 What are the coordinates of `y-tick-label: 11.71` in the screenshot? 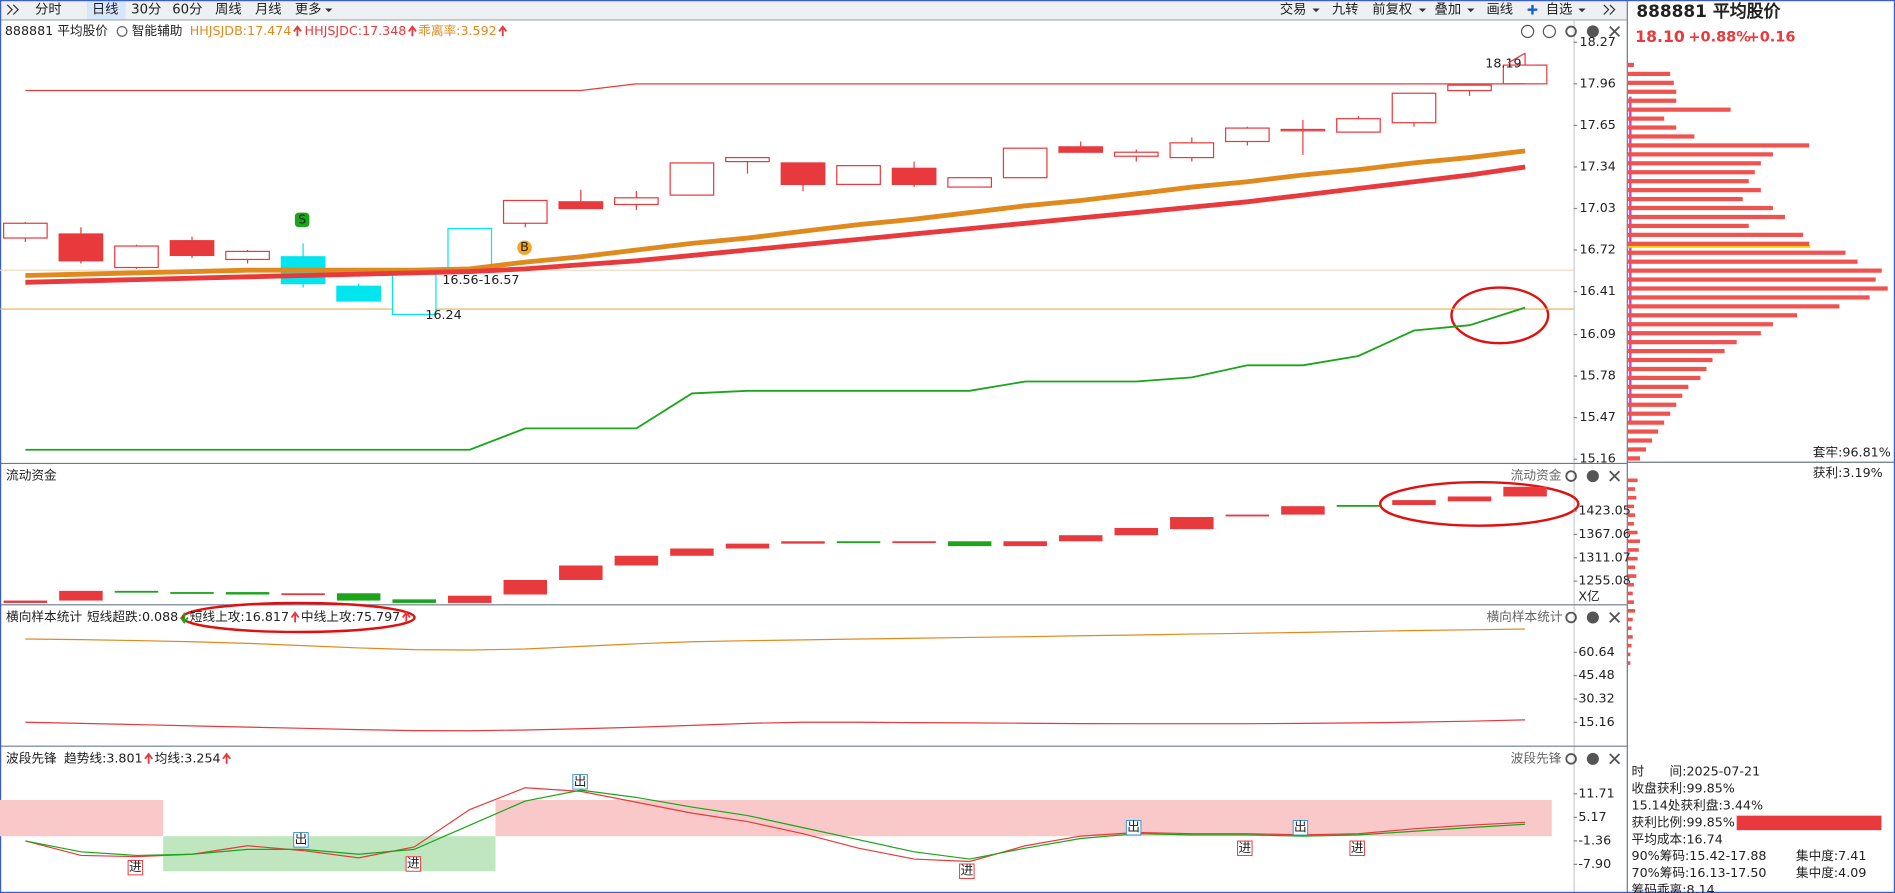 It's located at (1596, 792).